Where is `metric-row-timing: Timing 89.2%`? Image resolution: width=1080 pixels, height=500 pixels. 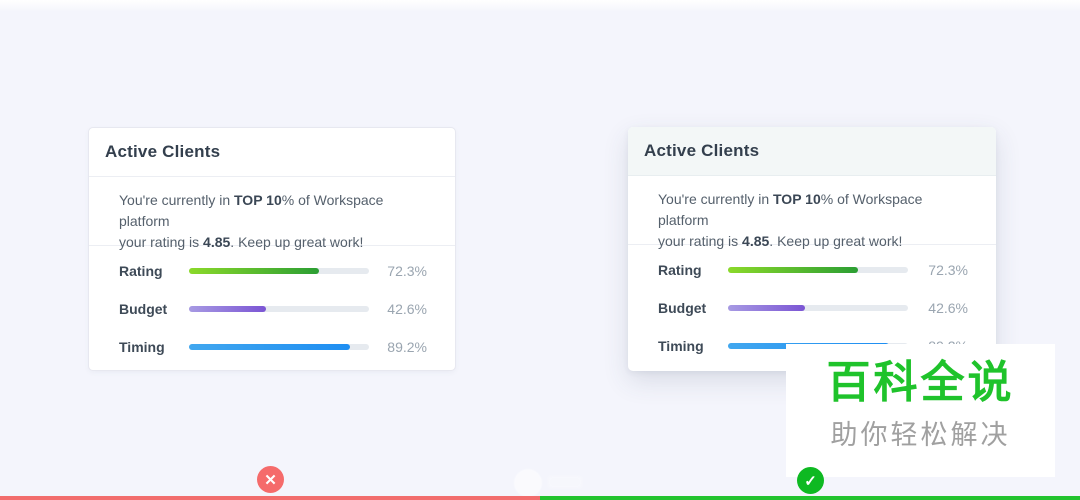
metric-row-timing: Timing 89.2% is located at coordinates (273, 347).